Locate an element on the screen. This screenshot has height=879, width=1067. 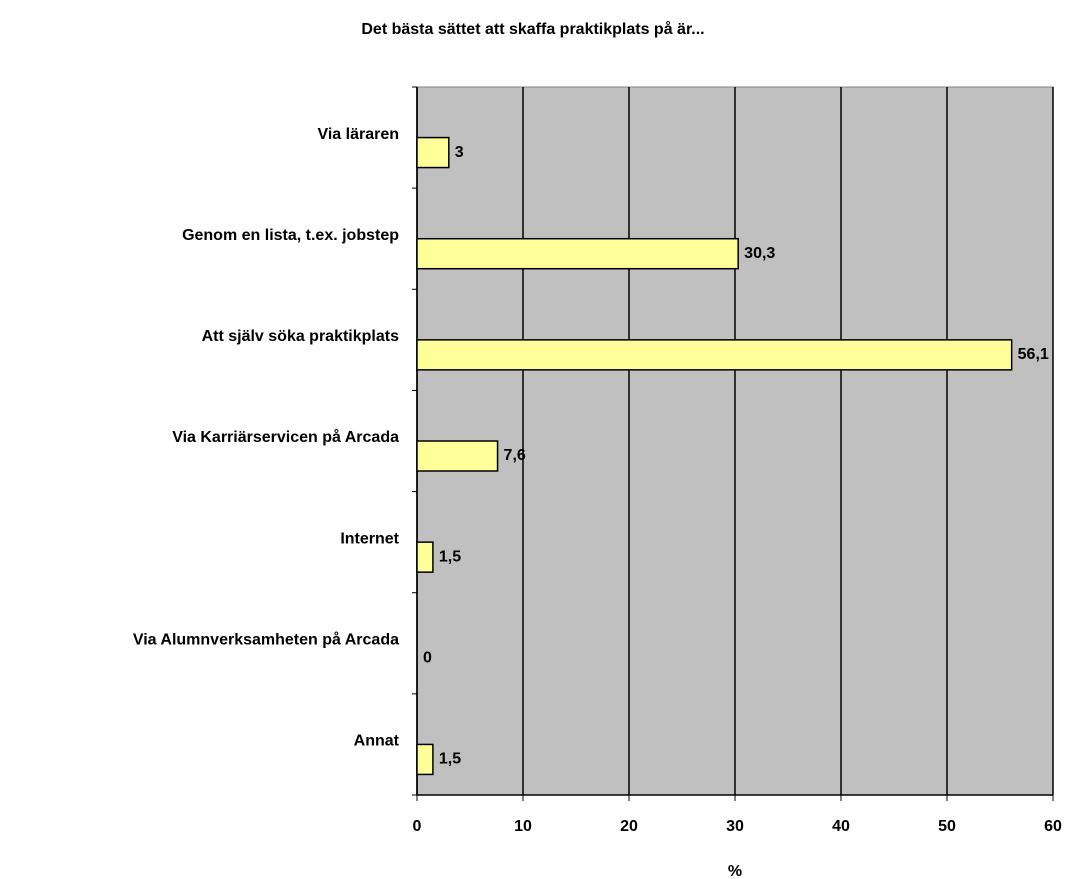
x-axis-title: % is located at coordinates (735, 871).